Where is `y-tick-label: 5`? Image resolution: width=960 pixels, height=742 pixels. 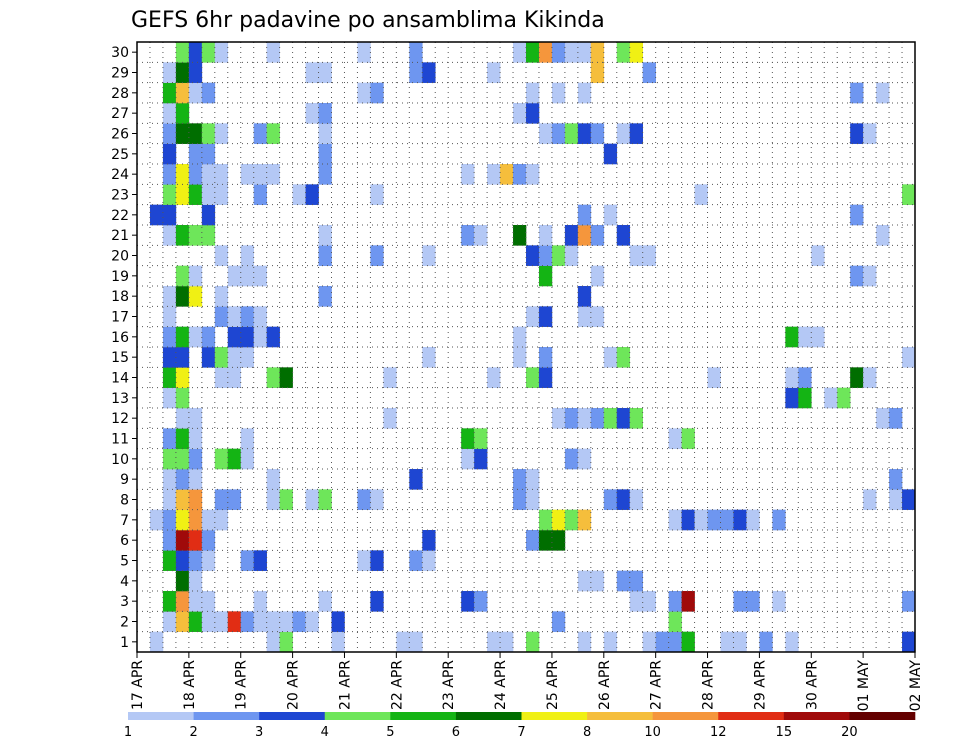 y-tick-label: 5 is located at coordinates (124, 562).